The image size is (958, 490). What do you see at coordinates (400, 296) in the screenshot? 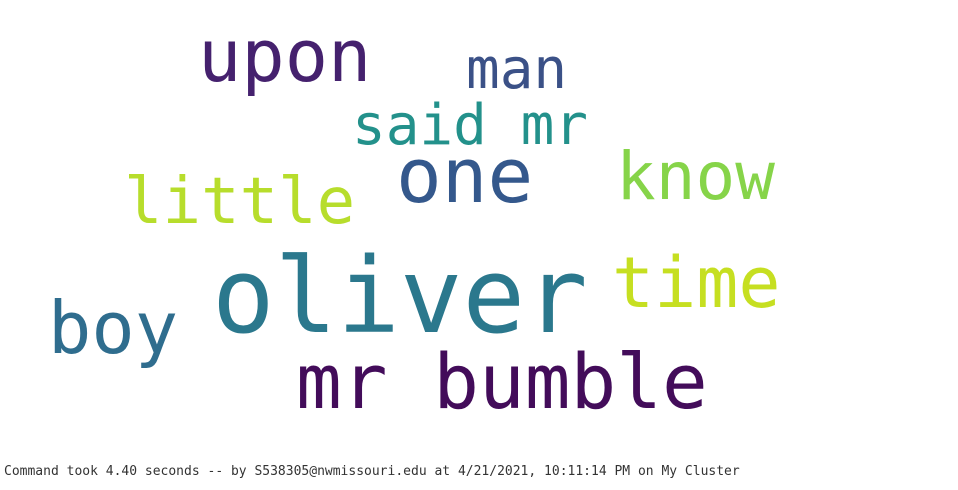
I see `word-oliver: oliver` at bounding box center [400, 296].